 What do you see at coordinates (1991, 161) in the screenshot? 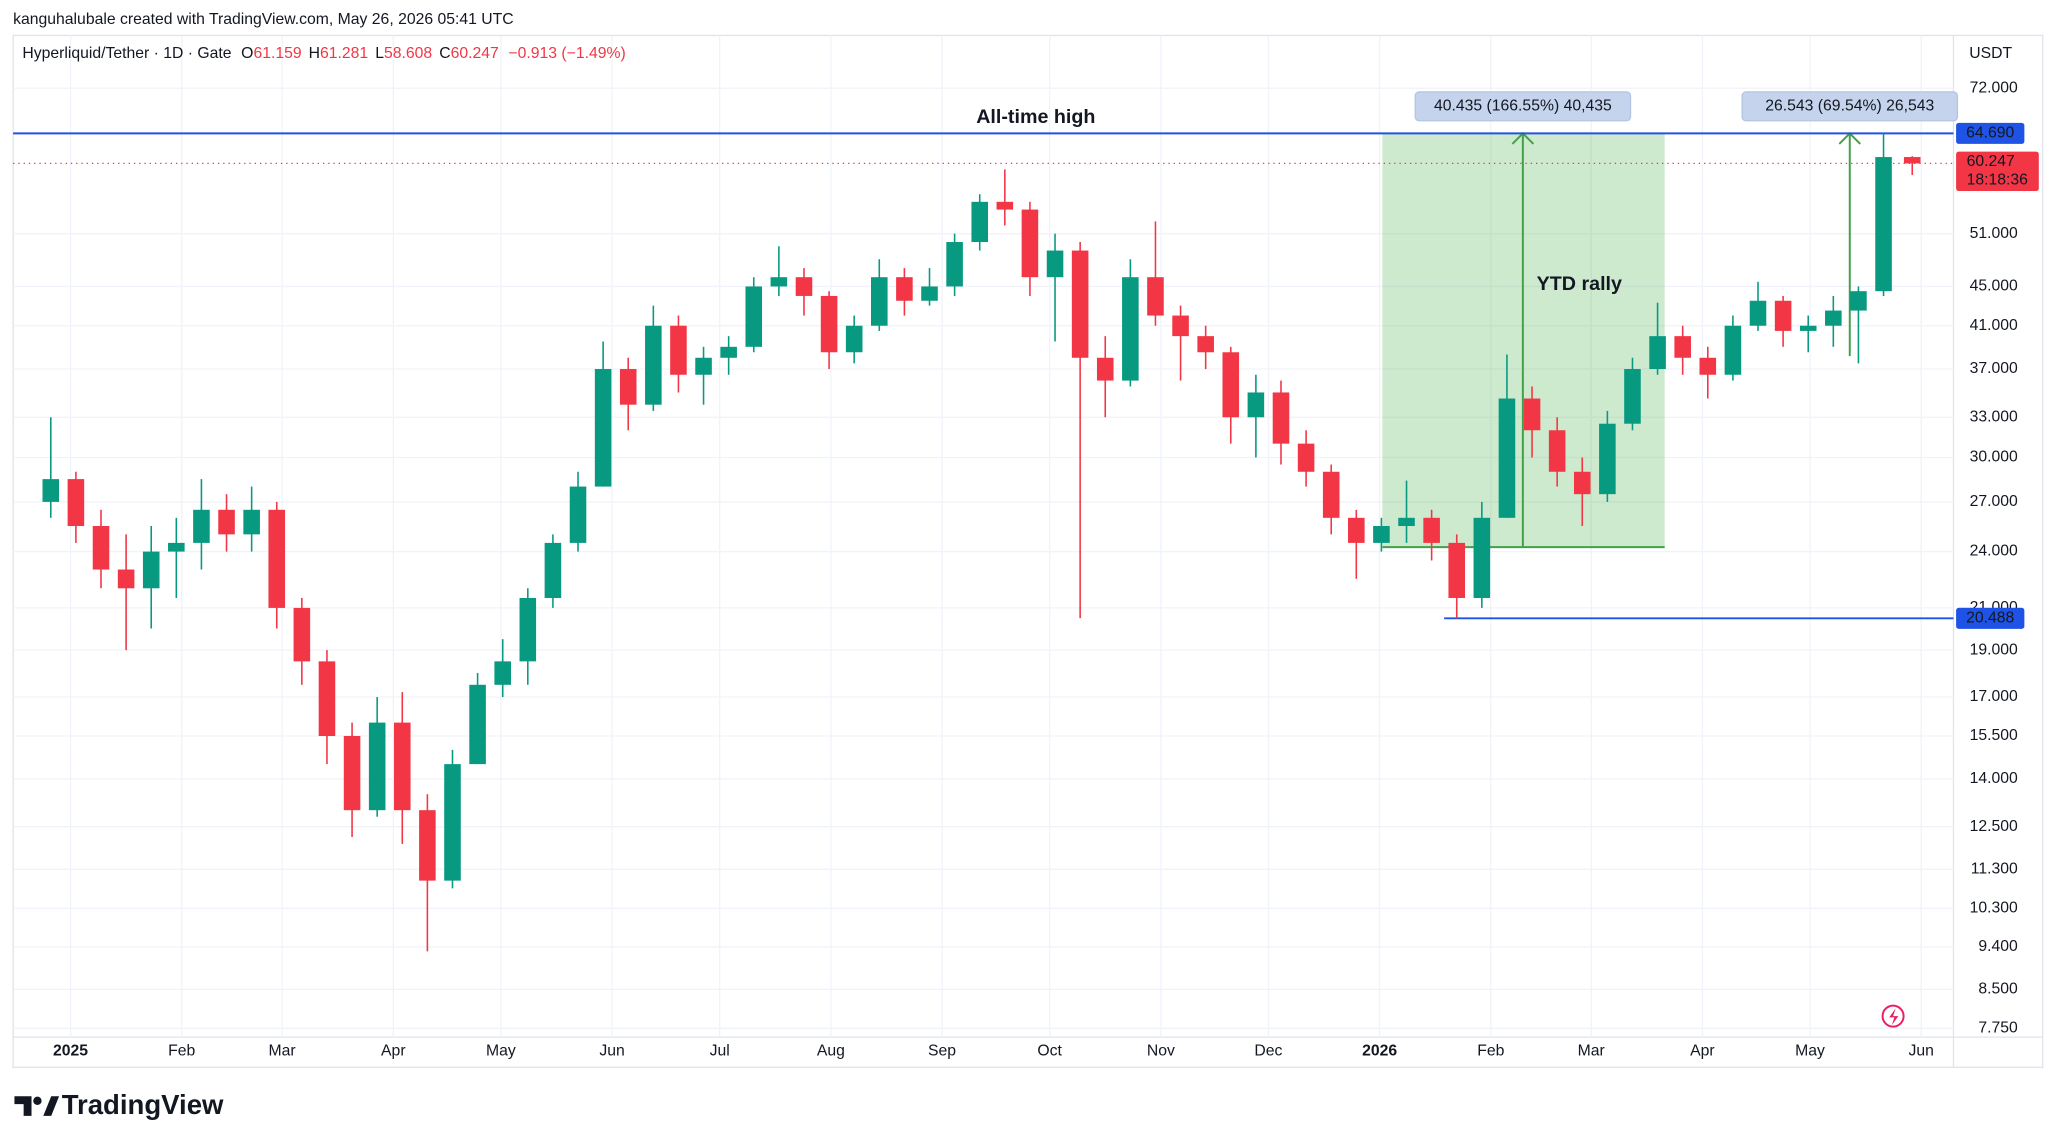
I see `last-price-label: 60.247` at bounding box center [1991, 161].